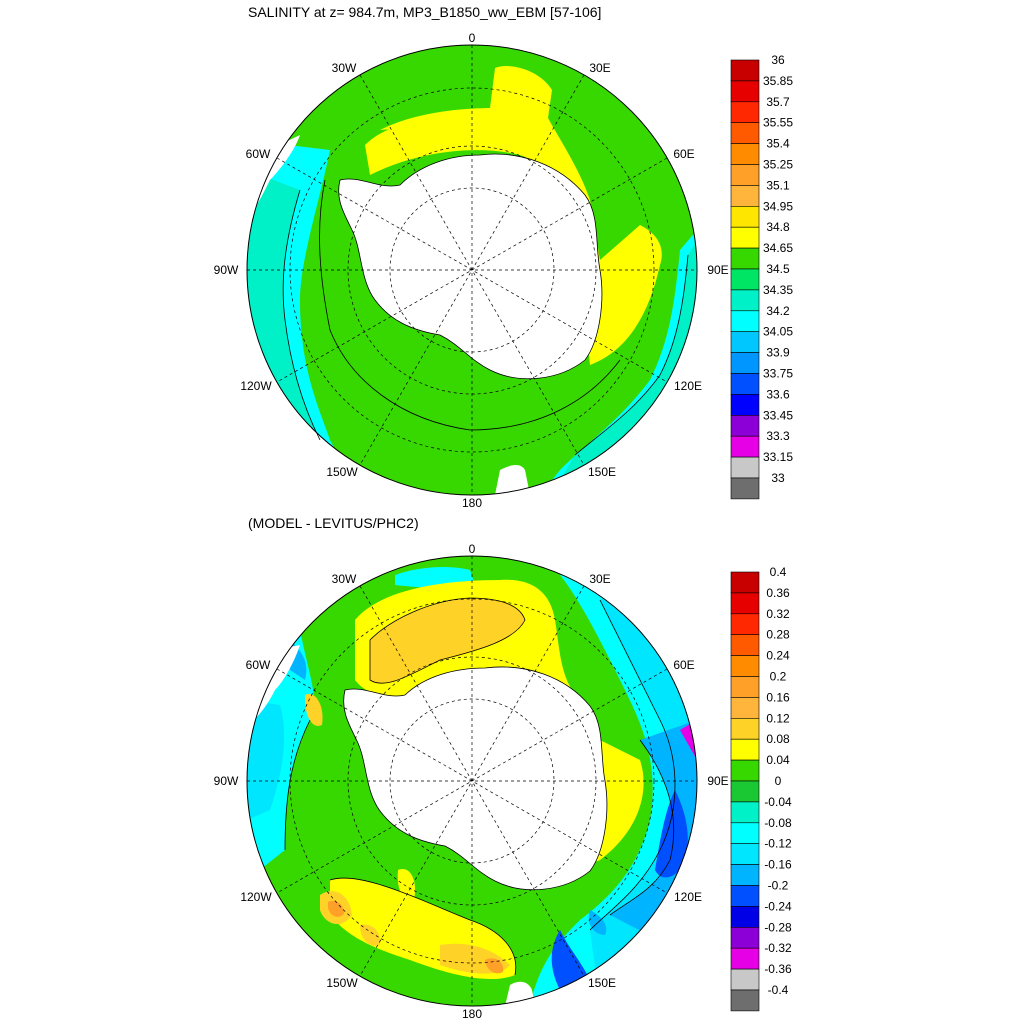 Image resolution: width=1024 pixels, height=1024 pixels. I want to click on bottom-colorbar-label: -0.28, so click(778, 927).